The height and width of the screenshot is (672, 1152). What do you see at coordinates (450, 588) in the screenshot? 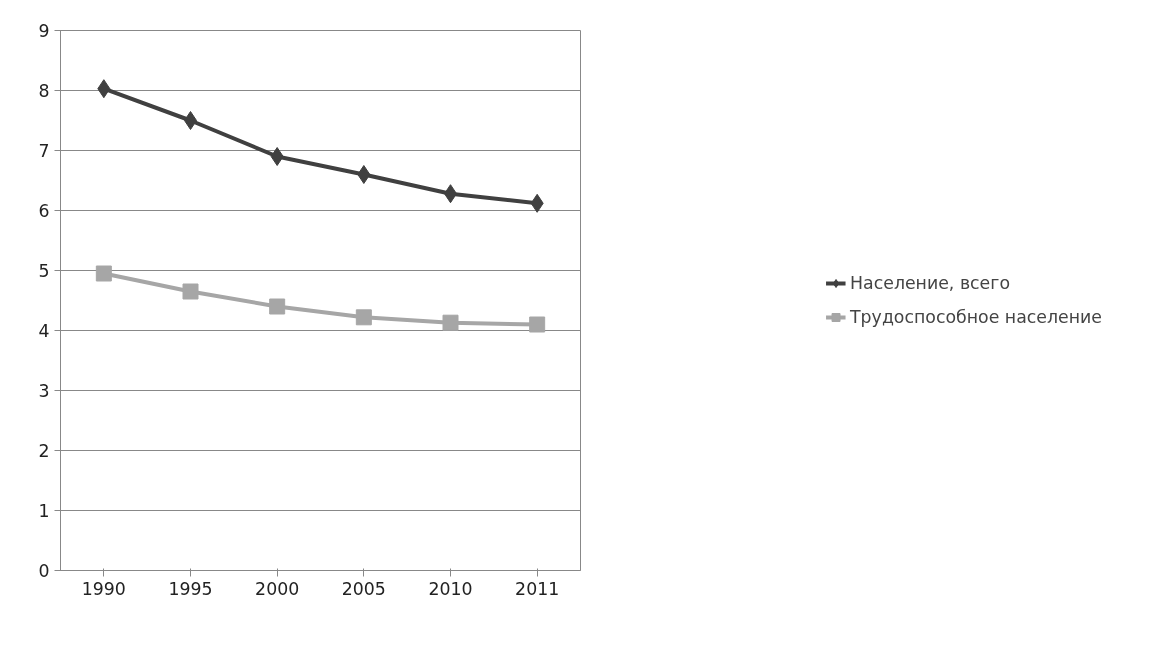
I see `x-tick-label: 2010` at bounding box center [450, 588].